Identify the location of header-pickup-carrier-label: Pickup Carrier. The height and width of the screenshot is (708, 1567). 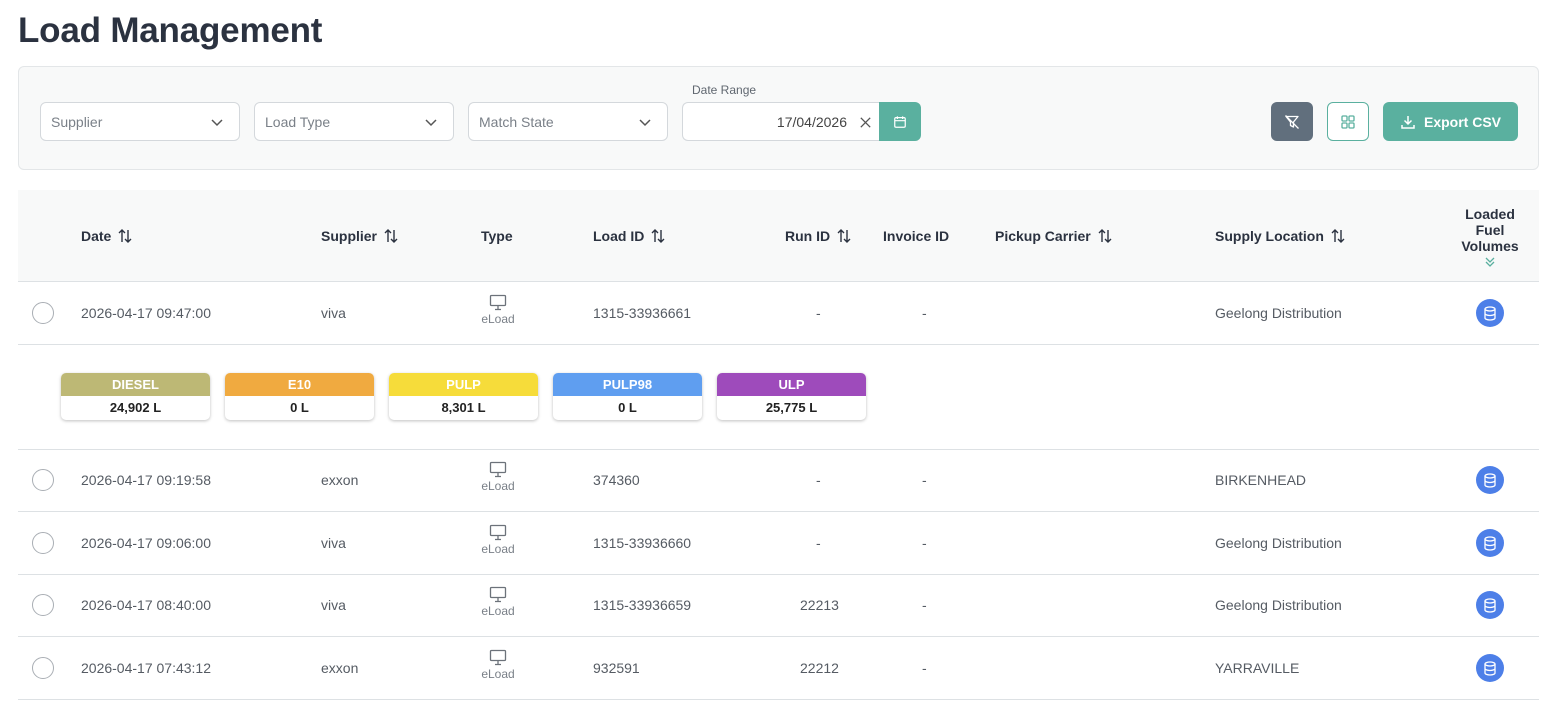
(1043, 236).